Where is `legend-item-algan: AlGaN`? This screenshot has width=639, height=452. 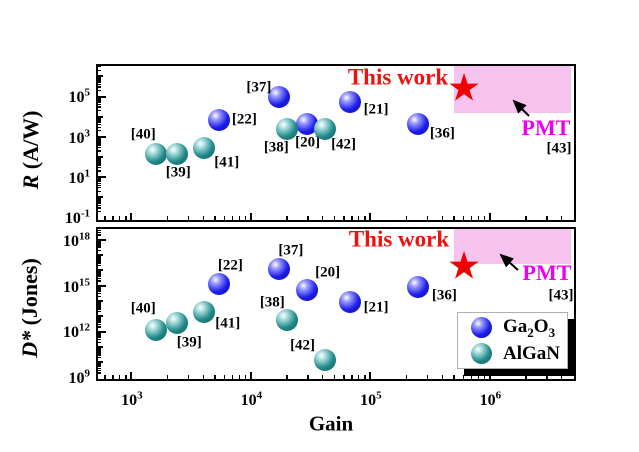
legend-item-algan: AlGaN is located at coordinates (512, 353).